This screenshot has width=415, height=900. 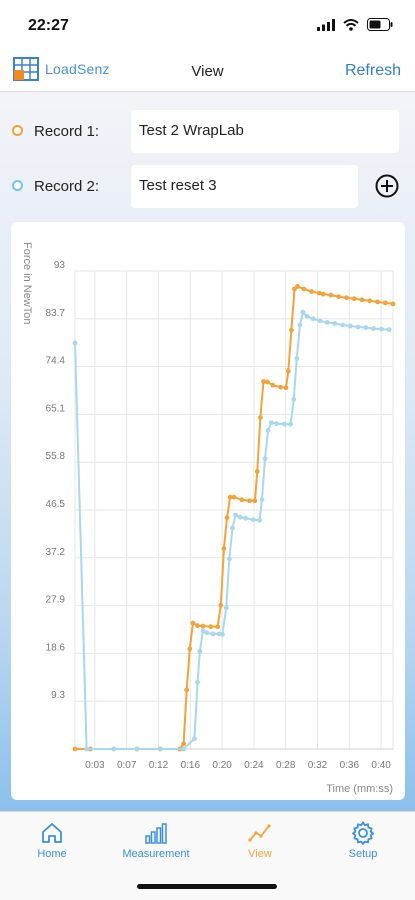 What do you see at coordinates (372, 70) in the screenshot?
I see `refresh-button: Refresh` at bounding box center [372, 70].